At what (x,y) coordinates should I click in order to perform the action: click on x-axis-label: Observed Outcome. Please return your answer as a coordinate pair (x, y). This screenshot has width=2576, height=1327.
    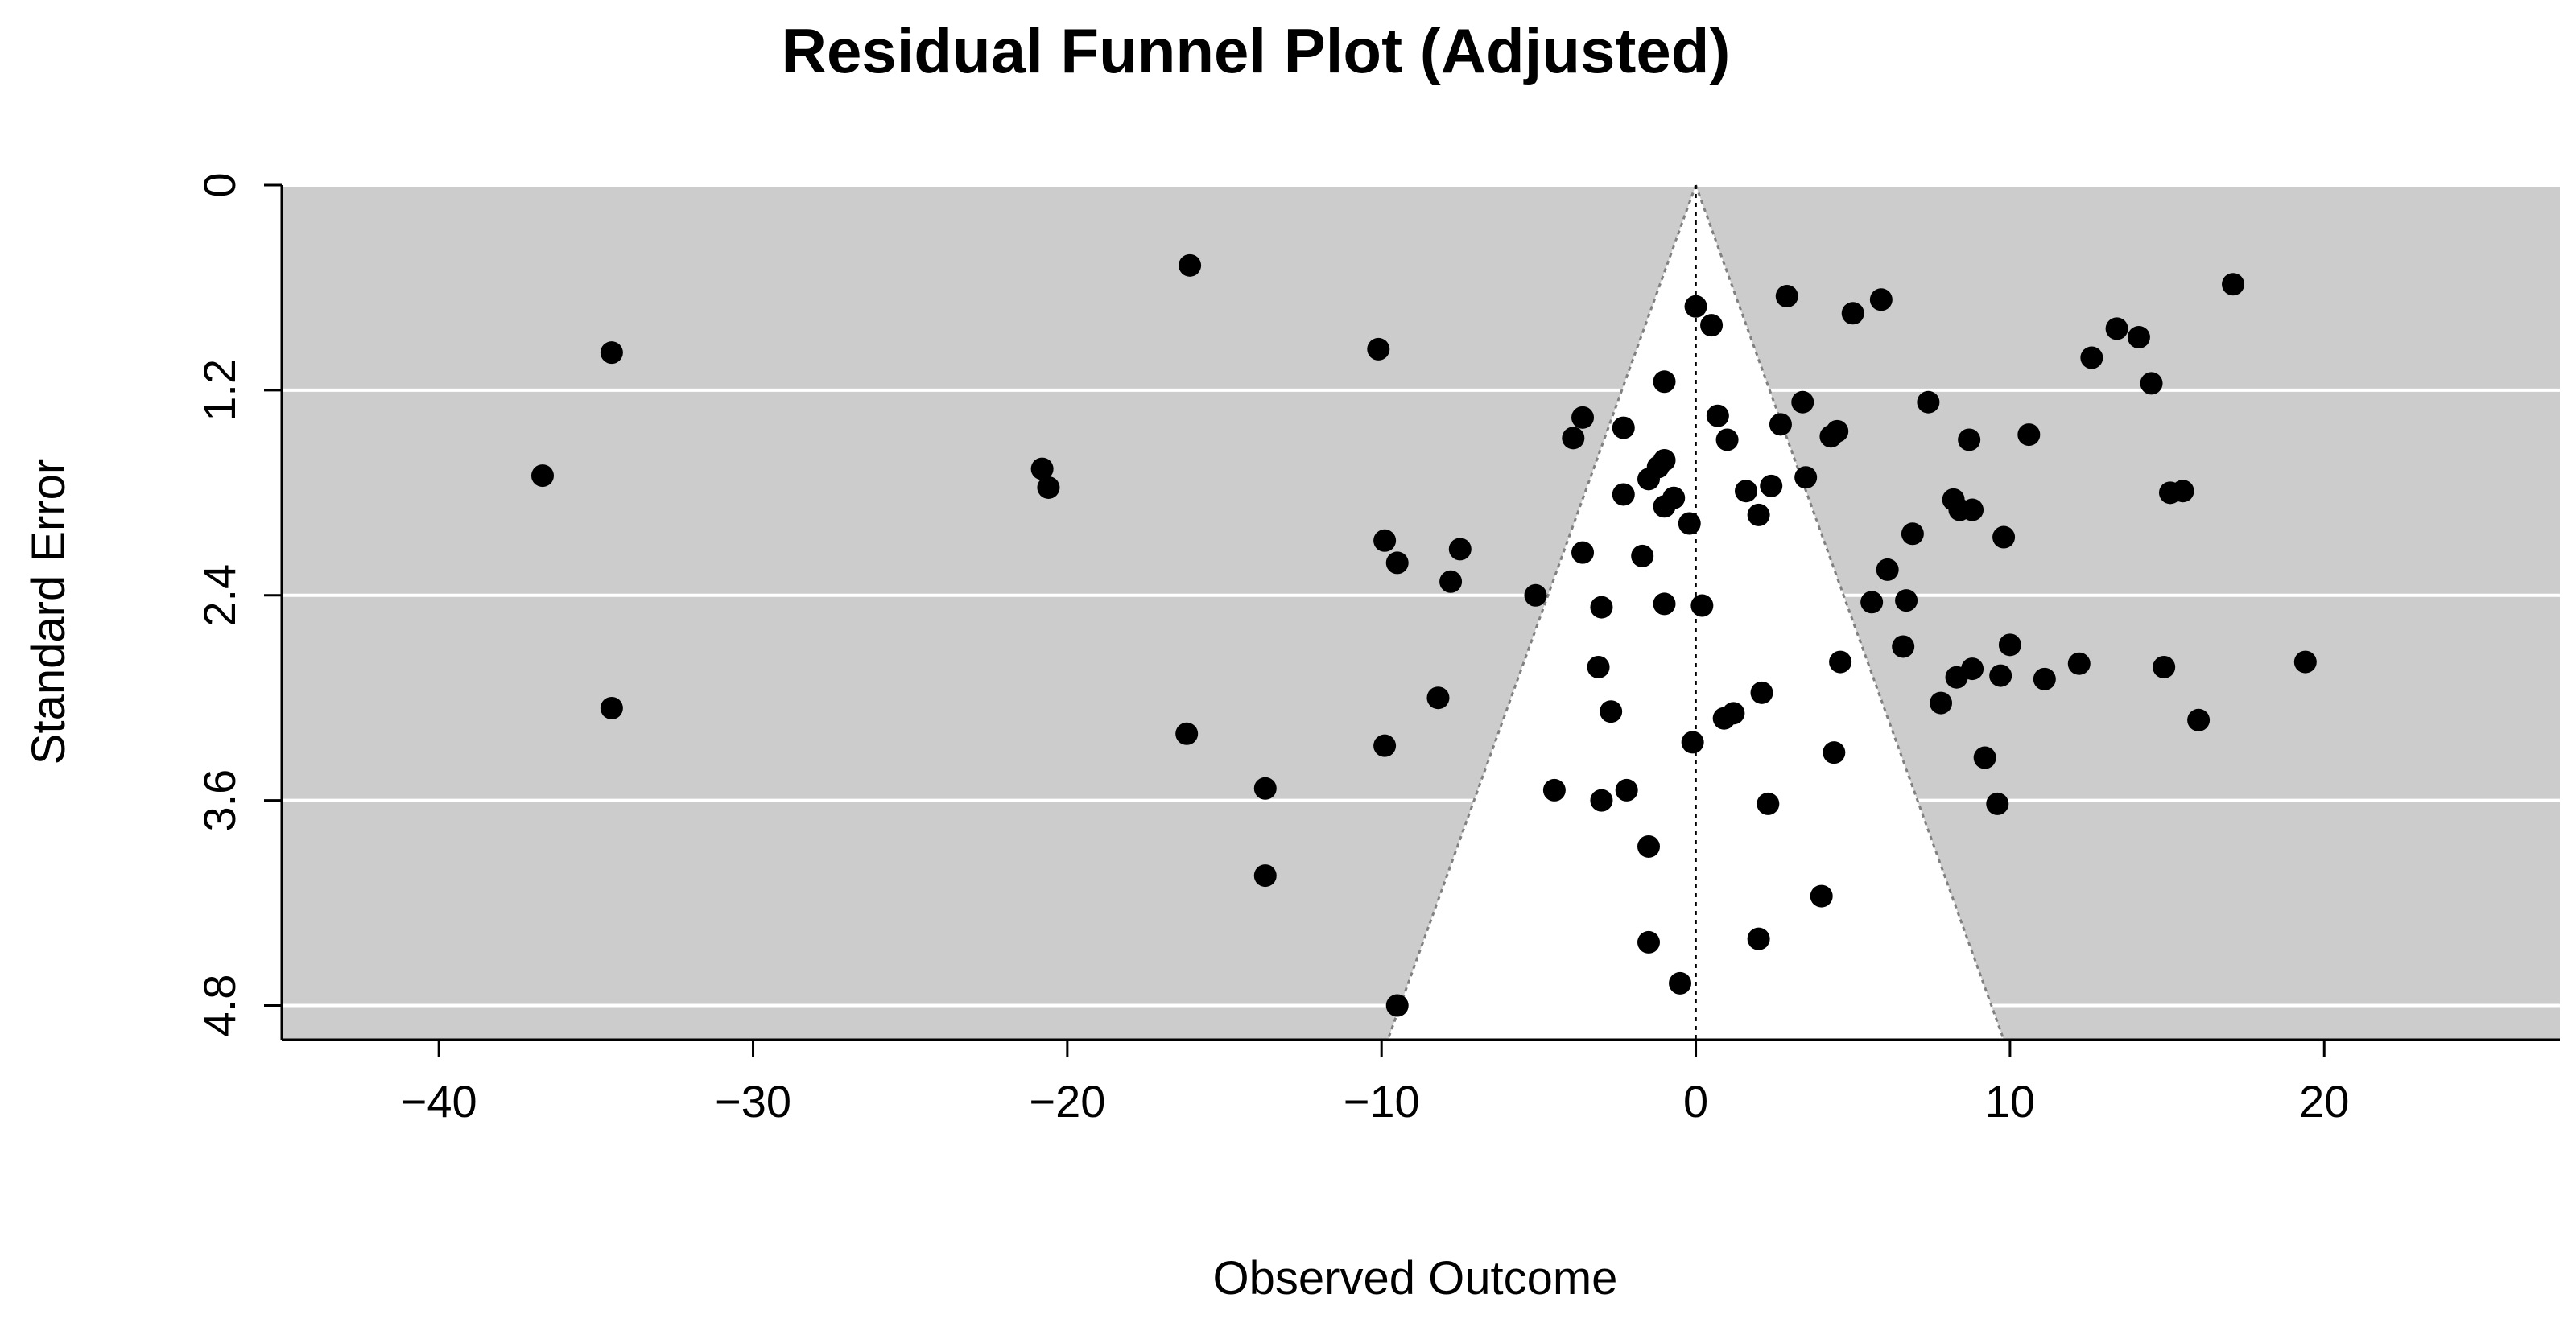
    Looking at the image, I should click on (1415, 1278).